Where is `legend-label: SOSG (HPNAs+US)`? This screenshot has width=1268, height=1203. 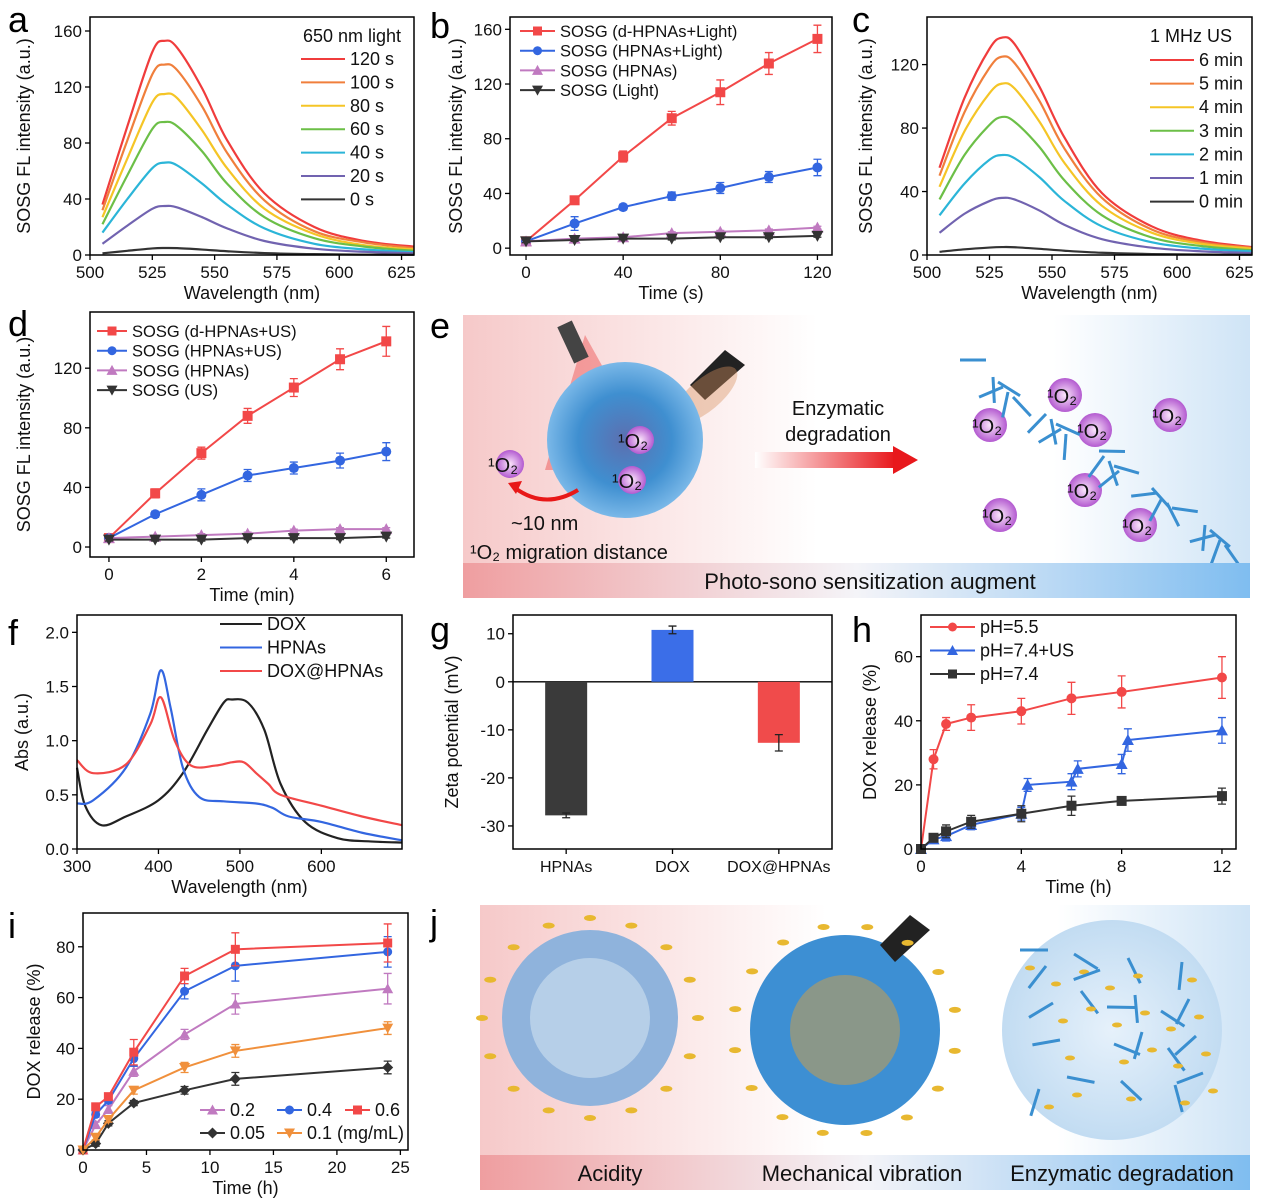 legend-label: SOSG (HPNAs+US) is located at coordinates (207, 352).